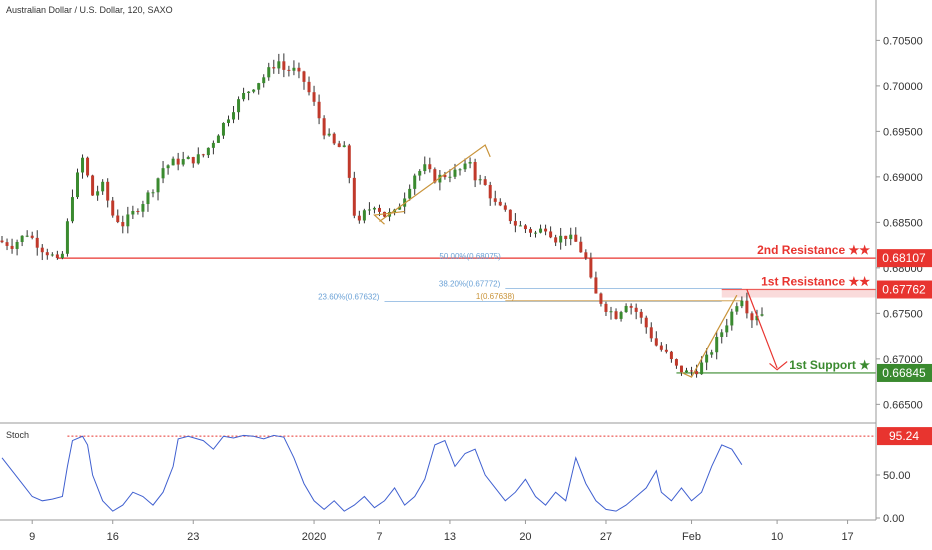  I want to click on price-tick-label: 0.70500, so click(903, 41).